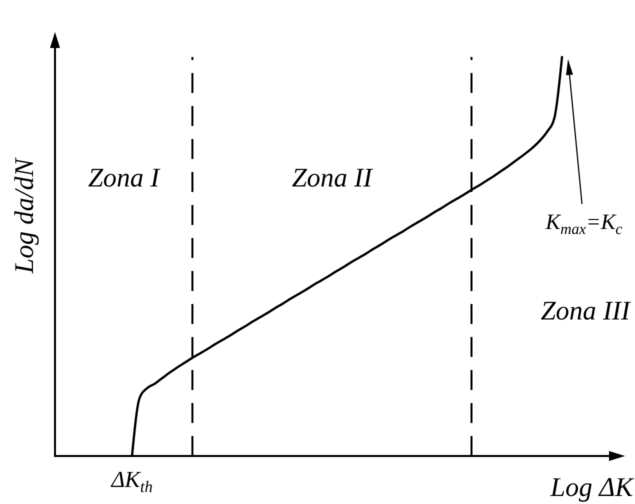 Image resolution: width=635 pixels, height=504 pixels. What do you see at coordinates (131, 481) in the screenshot?
I see `annotation: ΔK$_{th}$` at bounding box center [131, 481].